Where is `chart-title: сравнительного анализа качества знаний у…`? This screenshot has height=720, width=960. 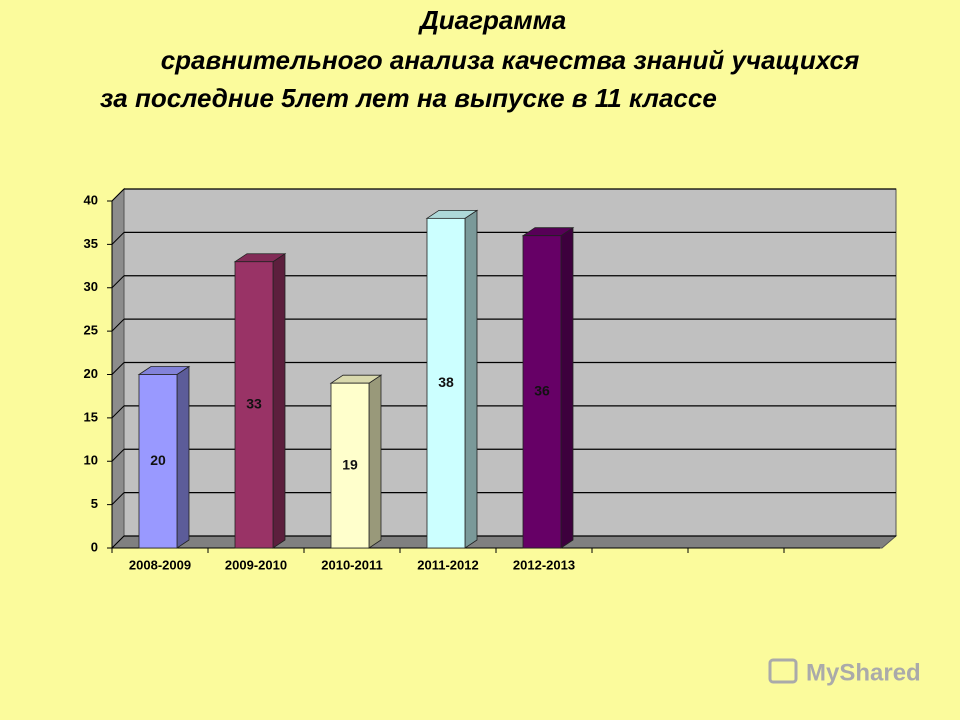 chart-title: сравнительного анализа качества знаний у… is located at coordinates (510, 60).